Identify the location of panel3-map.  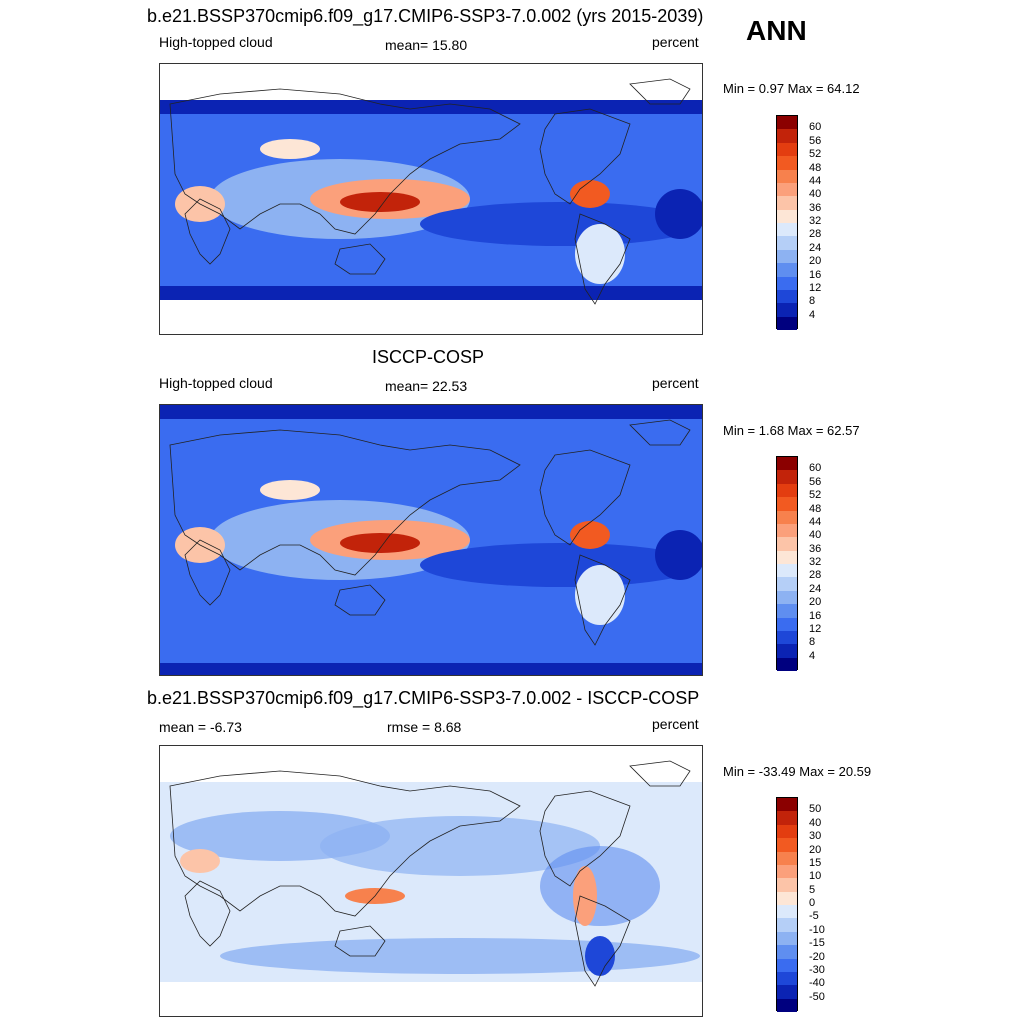
(431, 881).